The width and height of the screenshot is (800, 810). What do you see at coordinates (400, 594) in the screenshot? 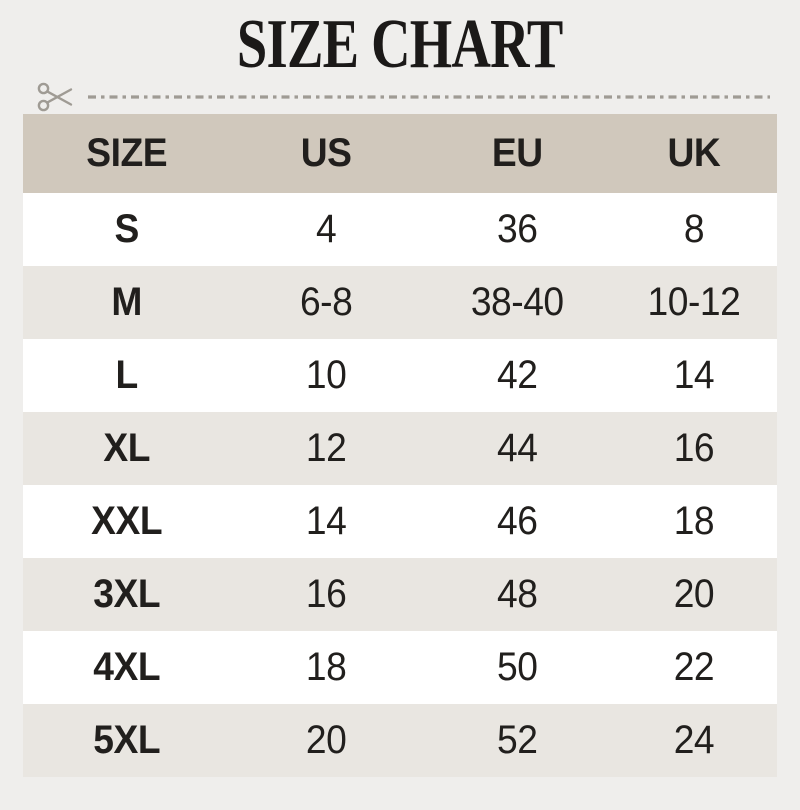
I see `table-row-3xl: 3XL 16 48 20` at bounding box center [400, 594].